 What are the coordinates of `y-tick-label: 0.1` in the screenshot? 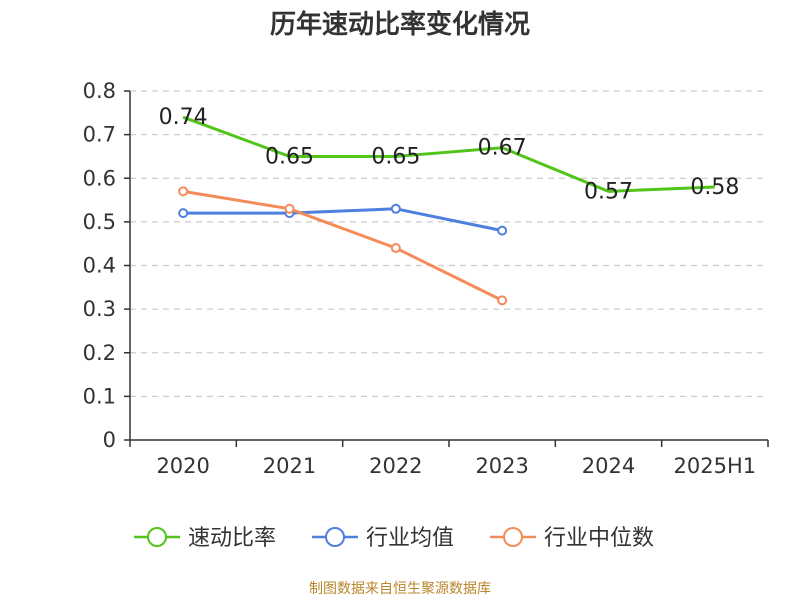 It's located at (99, 396).